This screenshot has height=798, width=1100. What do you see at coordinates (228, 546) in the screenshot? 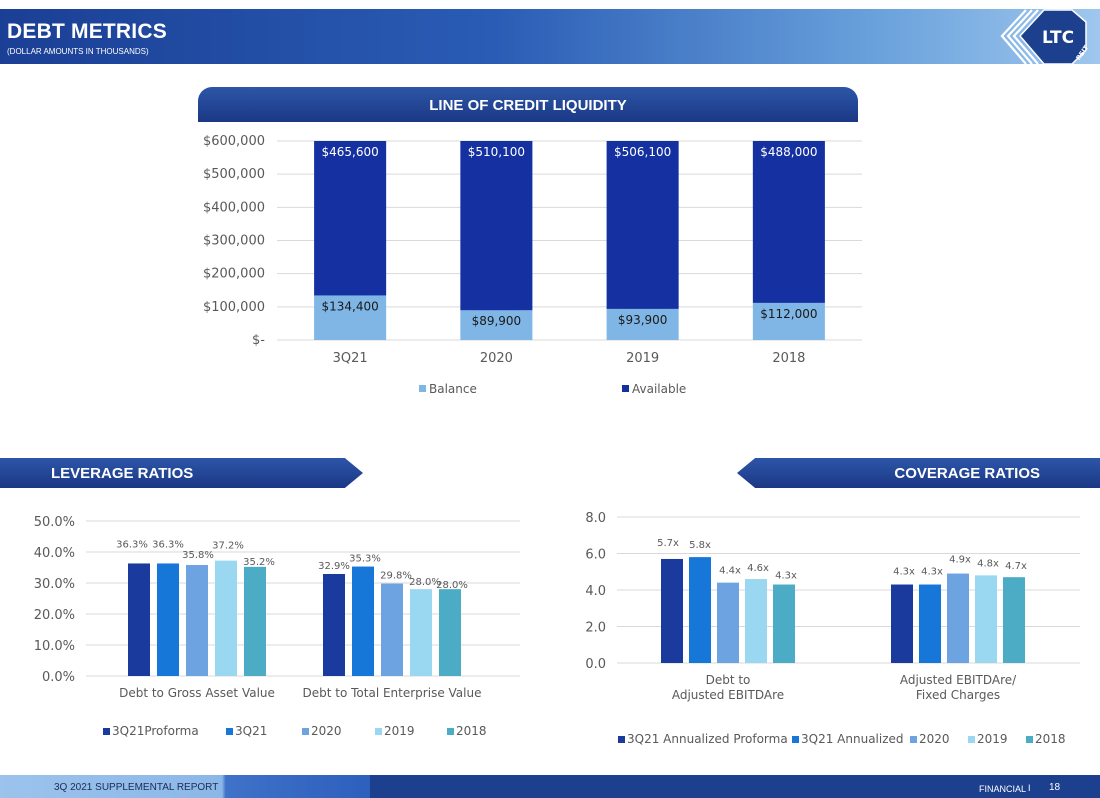
I see `data-label: 37.2%` at bounding box center [228, 546].